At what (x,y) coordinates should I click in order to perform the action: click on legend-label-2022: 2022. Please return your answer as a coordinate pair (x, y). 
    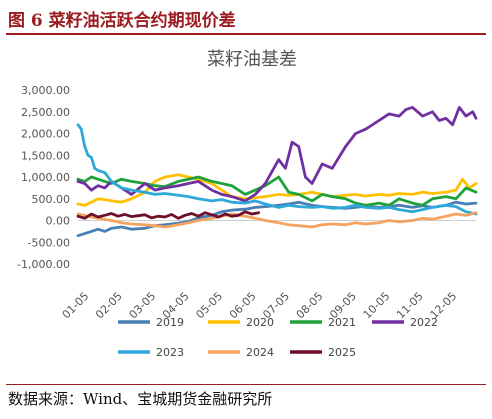
    Looking at the image, I should click on (424, 322).